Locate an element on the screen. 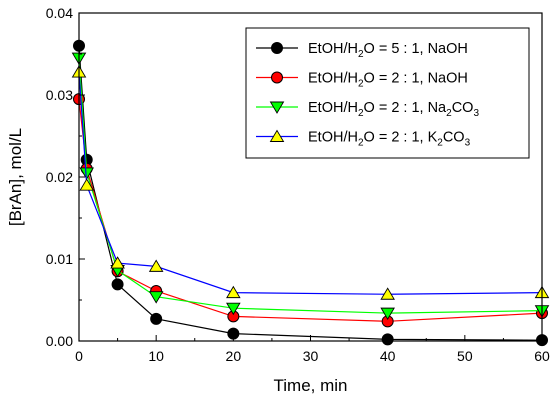  legend-item: EtOH/H2O = 2 : 1, K2CO3 is located at coordinates (363, 139).